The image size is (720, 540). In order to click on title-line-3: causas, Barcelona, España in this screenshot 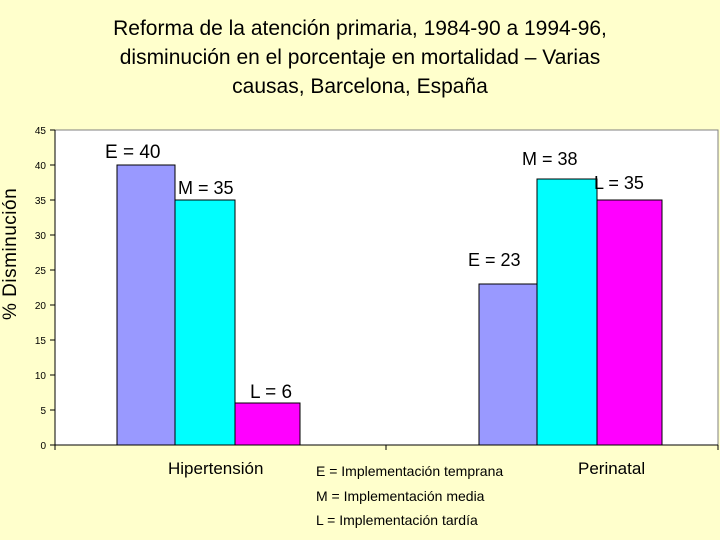, I will do `click(360, 86)`.